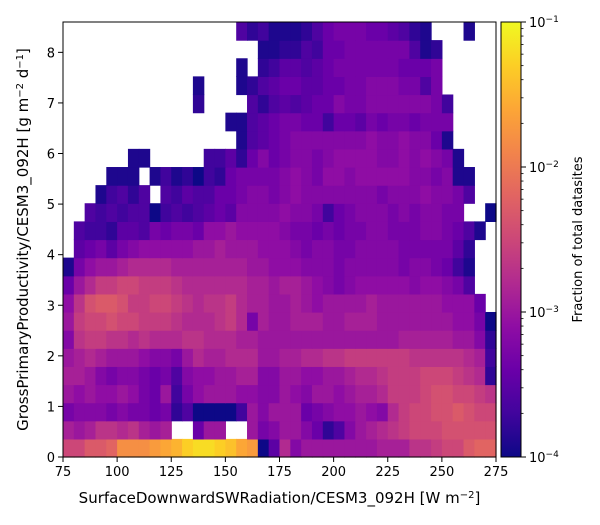  Describe the element at coordinates (544, 23) in the screenshot. I see `colorbar-tick-label: 10−1` at that location.